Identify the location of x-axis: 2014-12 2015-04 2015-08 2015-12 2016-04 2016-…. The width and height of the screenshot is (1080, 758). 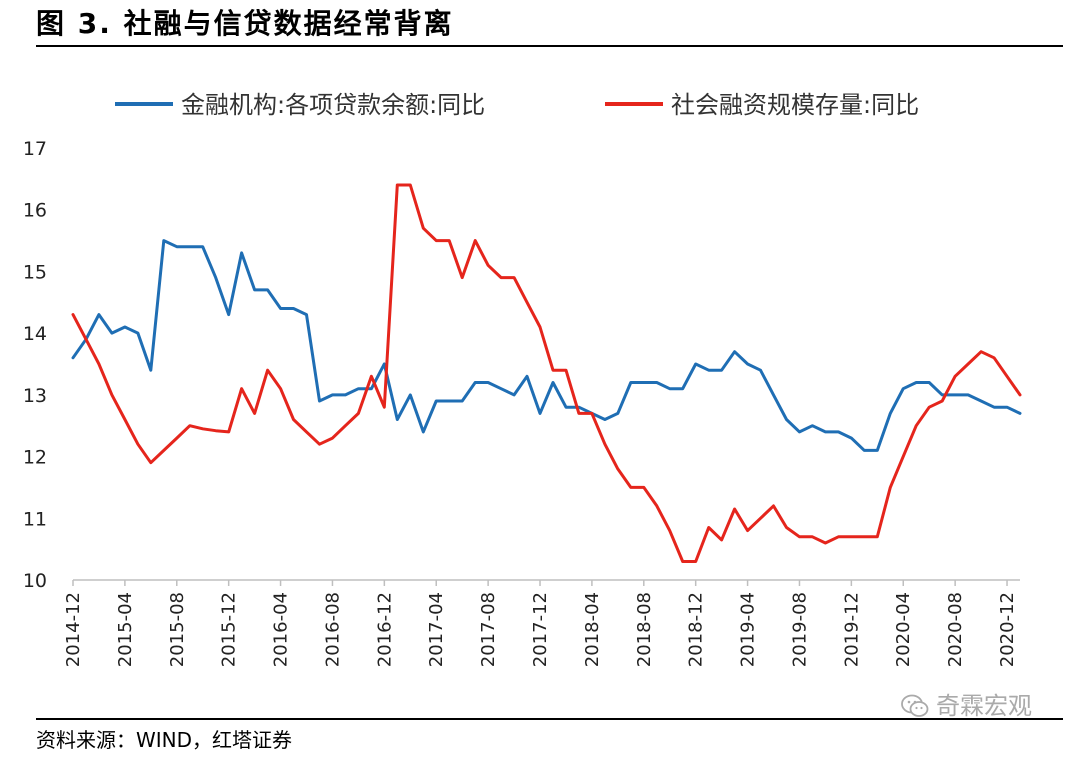
(541, 623).